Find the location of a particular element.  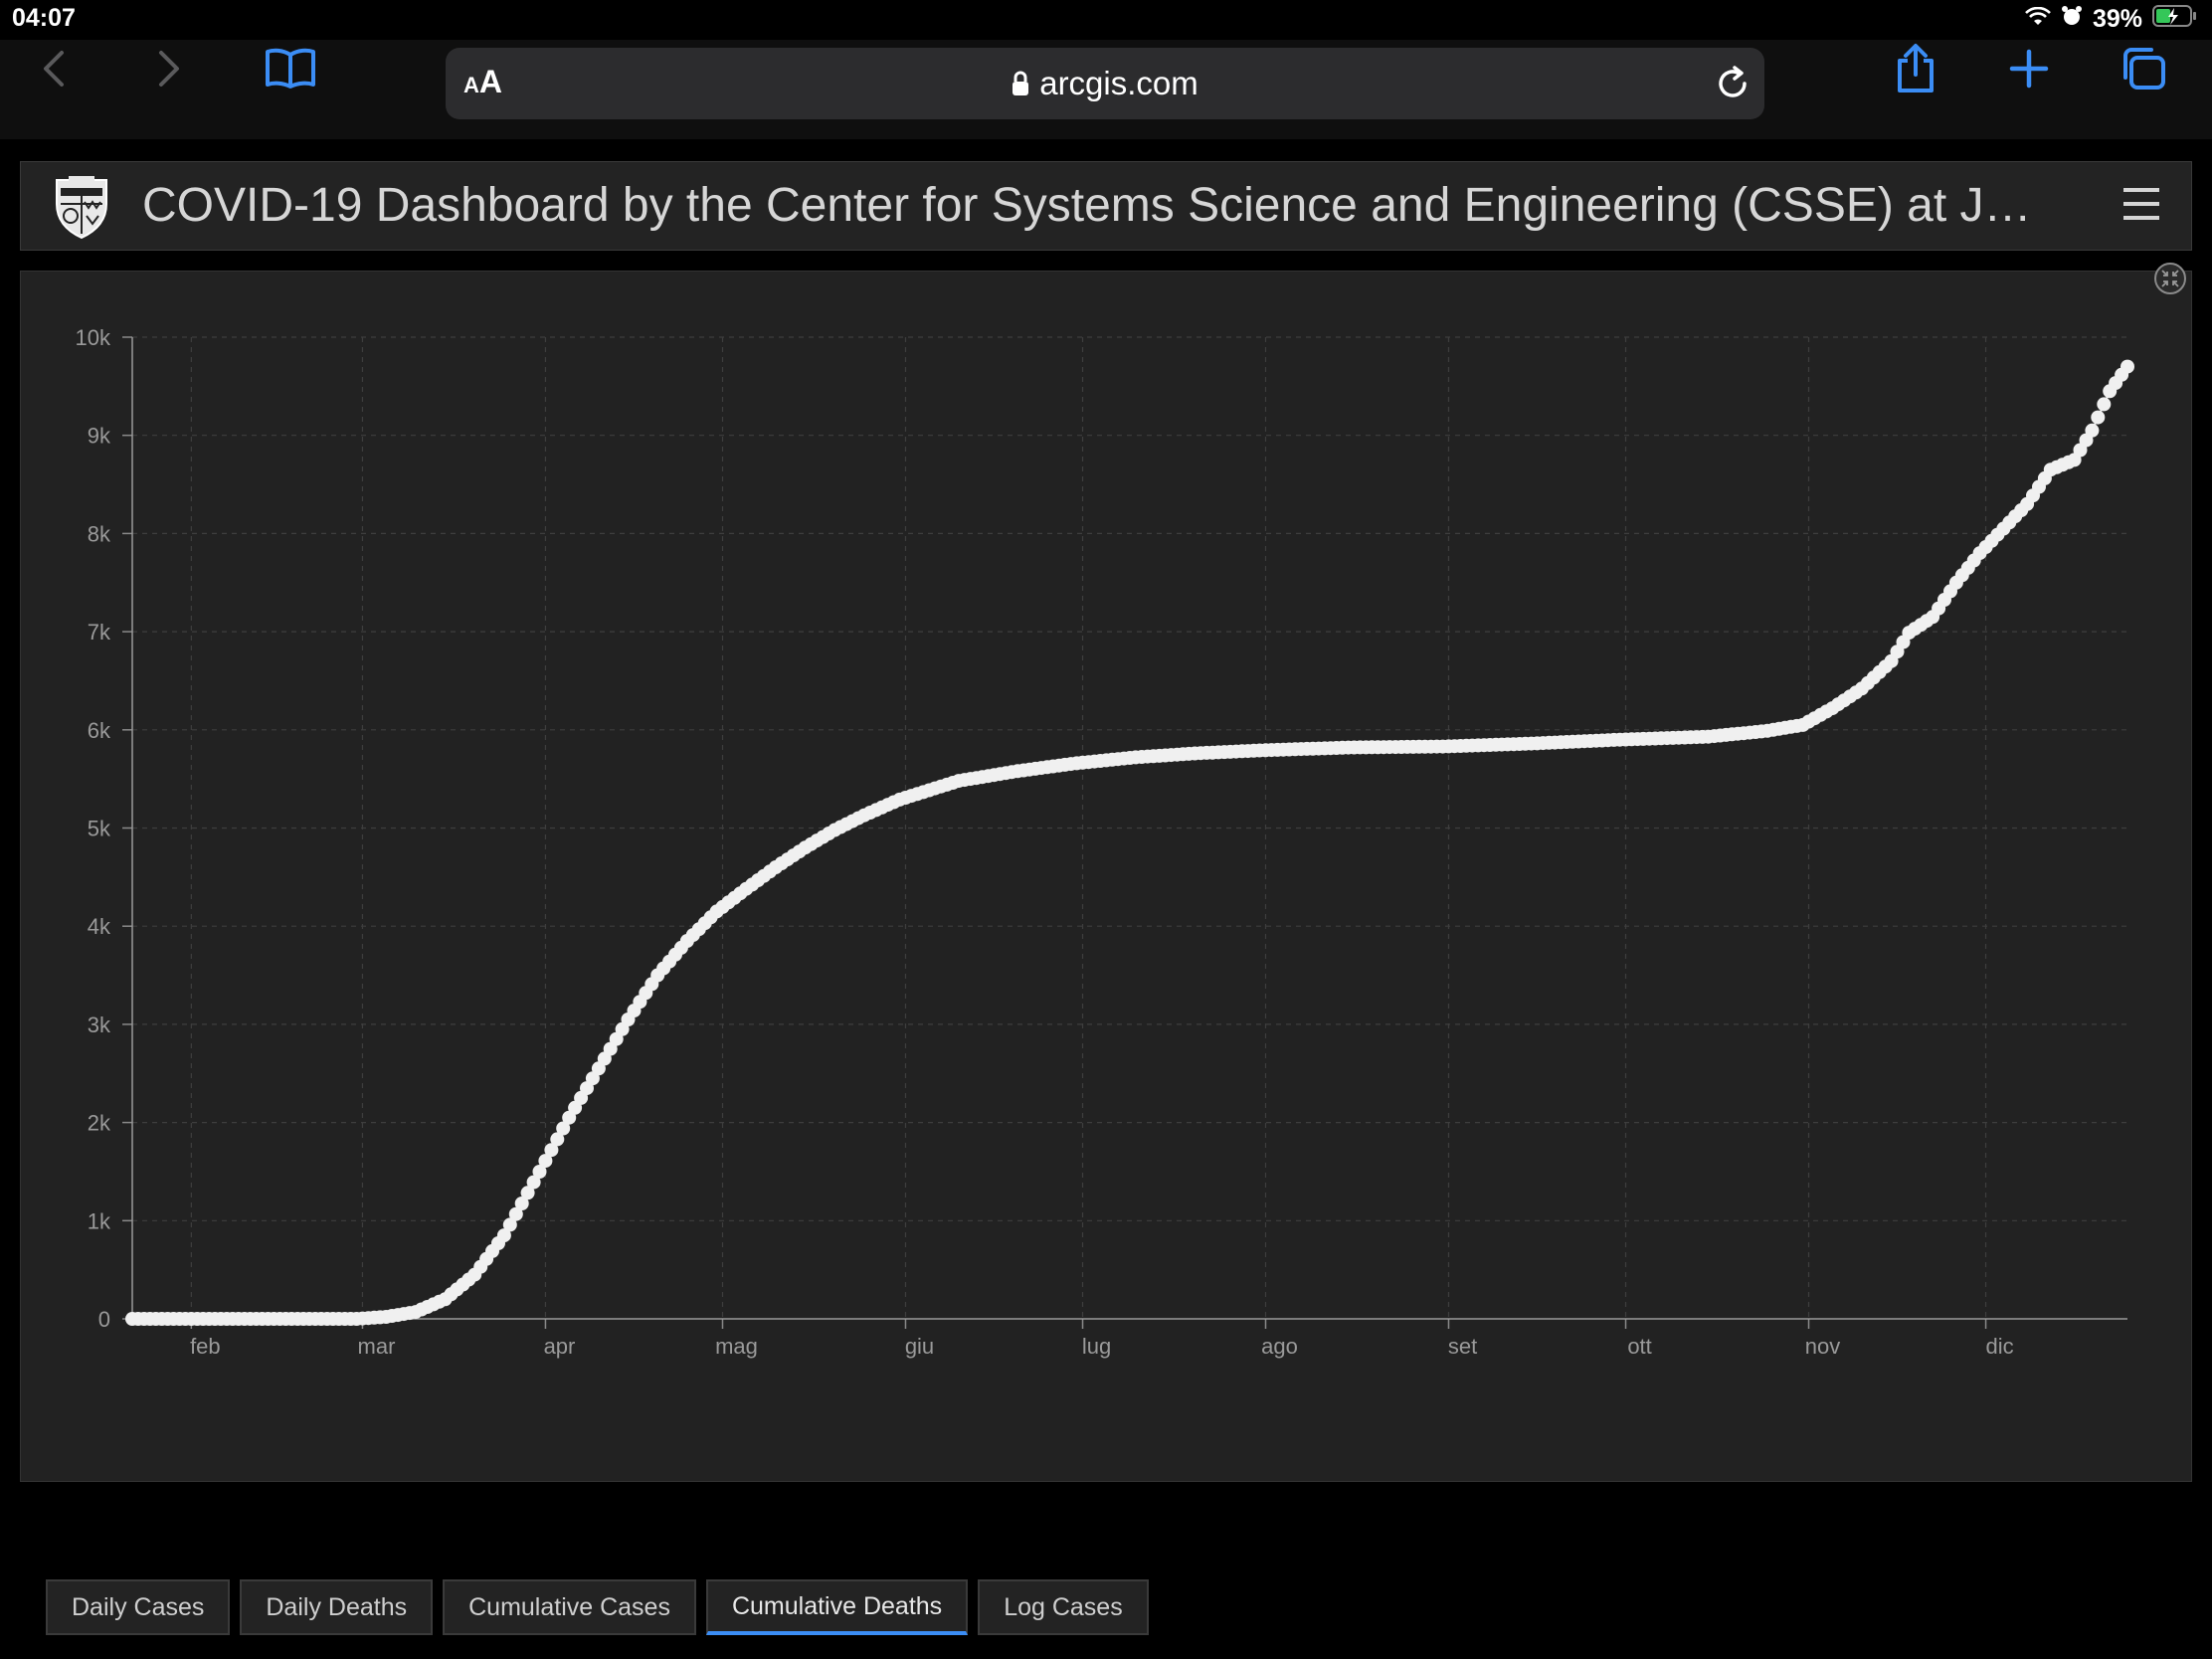

tab-daily-deaths: Daily Deaths is located at coordinates (337, 1607).